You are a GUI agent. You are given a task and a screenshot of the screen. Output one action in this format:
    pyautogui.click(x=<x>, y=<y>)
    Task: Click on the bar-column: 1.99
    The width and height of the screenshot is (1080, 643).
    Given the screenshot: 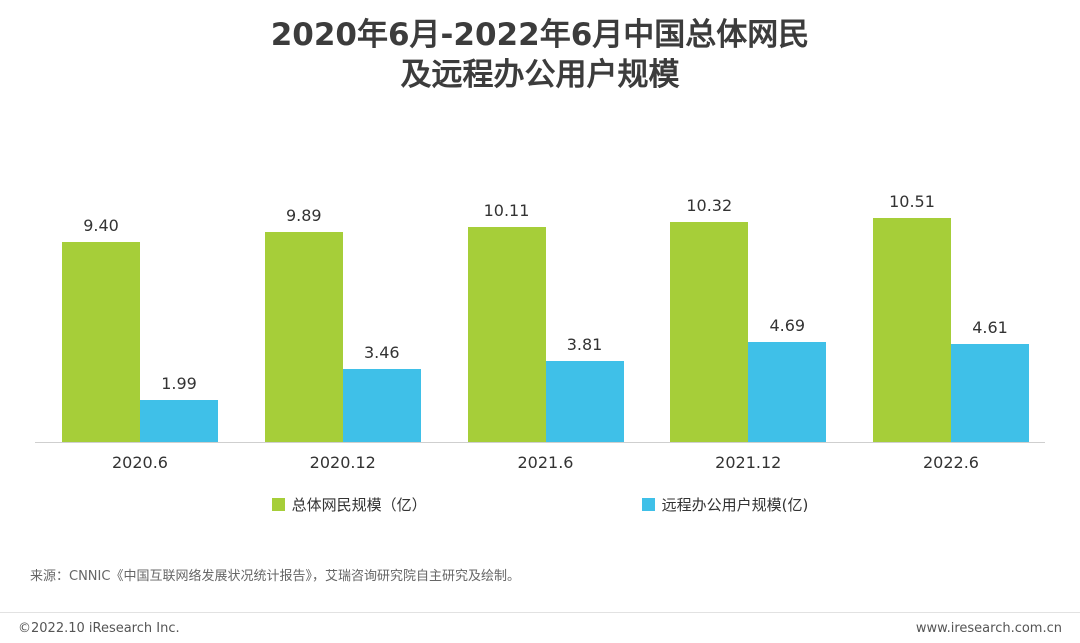 What is the action you would take?
    pyautogui.click(x=179, y=408)
    